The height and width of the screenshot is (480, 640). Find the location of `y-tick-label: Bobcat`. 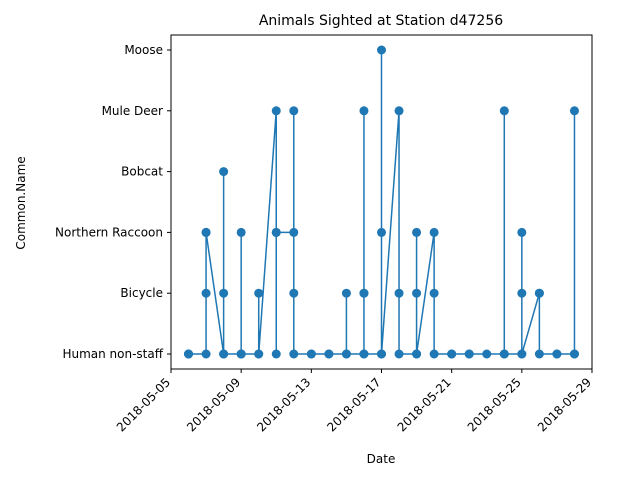

y-tick-label: Bobcat is located at coordinates (142, 172).